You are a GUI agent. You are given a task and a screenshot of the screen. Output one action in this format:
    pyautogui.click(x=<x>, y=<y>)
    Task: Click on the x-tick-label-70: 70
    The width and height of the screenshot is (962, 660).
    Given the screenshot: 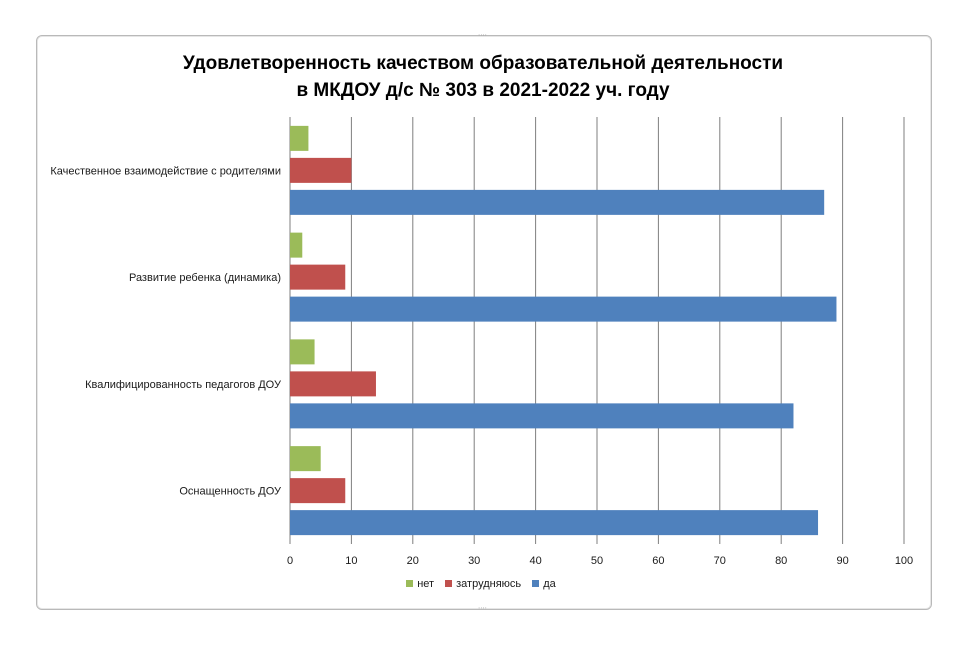 What is the action you would take?
    pyautogui.click(x=720, y=561)
    